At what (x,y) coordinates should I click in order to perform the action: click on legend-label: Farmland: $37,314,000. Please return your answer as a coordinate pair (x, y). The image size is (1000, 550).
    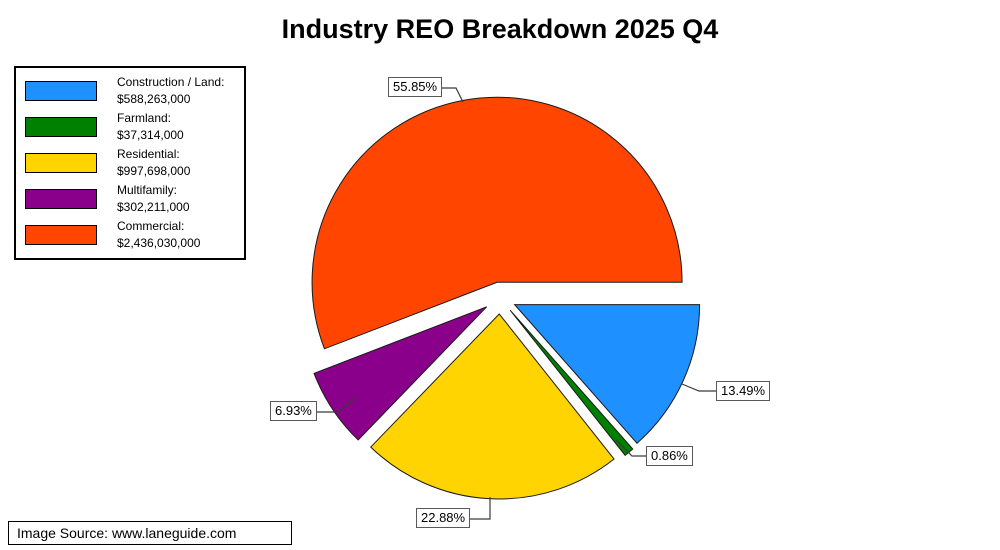
    Looking at the image, I should click on (150, 127).